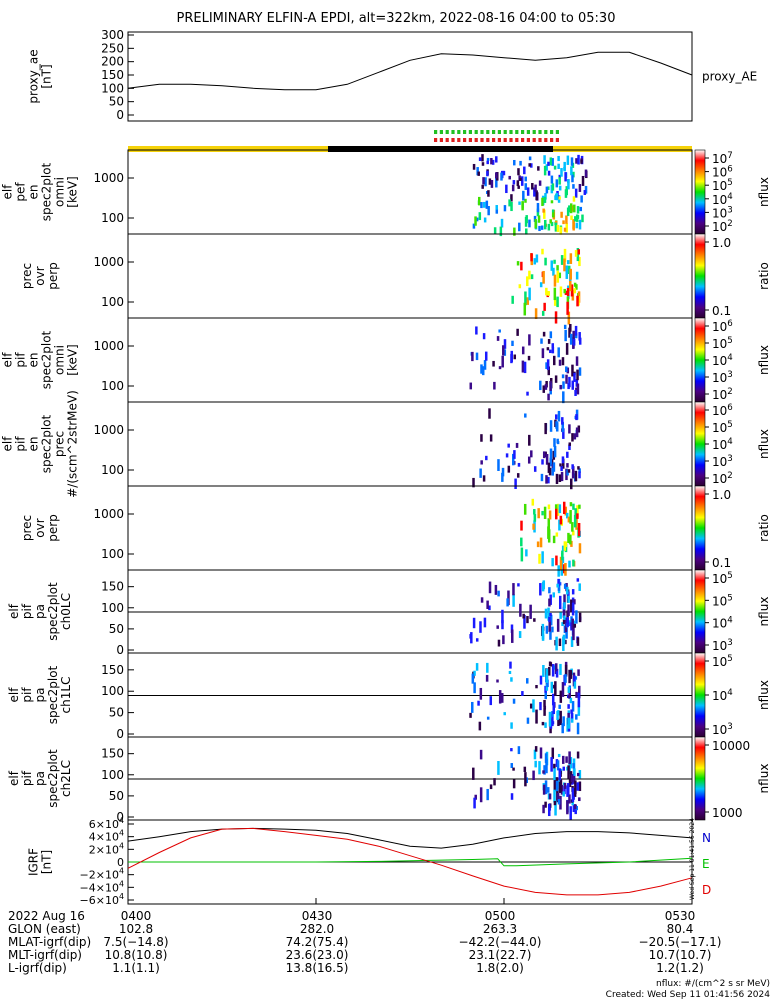 The image size is (775, 1000). I want to click on y-tick-label: 0, so click(120, 862).